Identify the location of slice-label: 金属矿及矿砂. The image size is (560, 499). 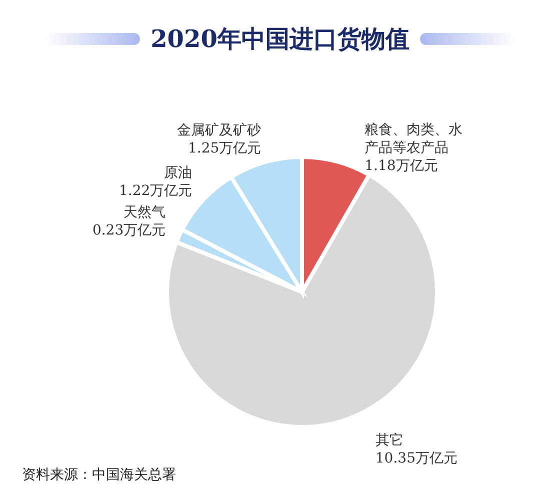
(219, 130).